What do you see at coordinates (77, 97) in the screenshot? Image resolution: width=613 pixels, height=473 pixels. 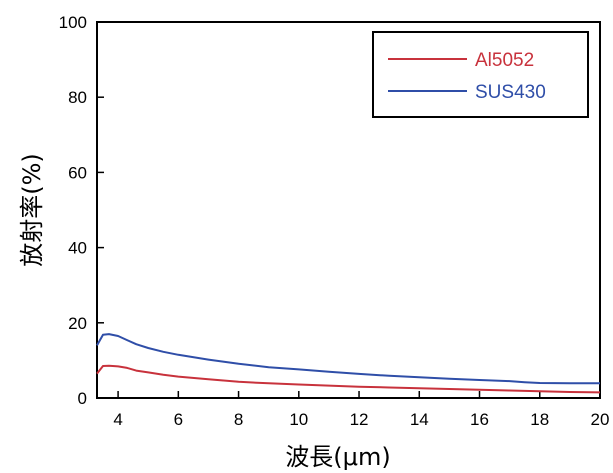 I see `y-tick-label: 80` at bounding box center [77, 97].